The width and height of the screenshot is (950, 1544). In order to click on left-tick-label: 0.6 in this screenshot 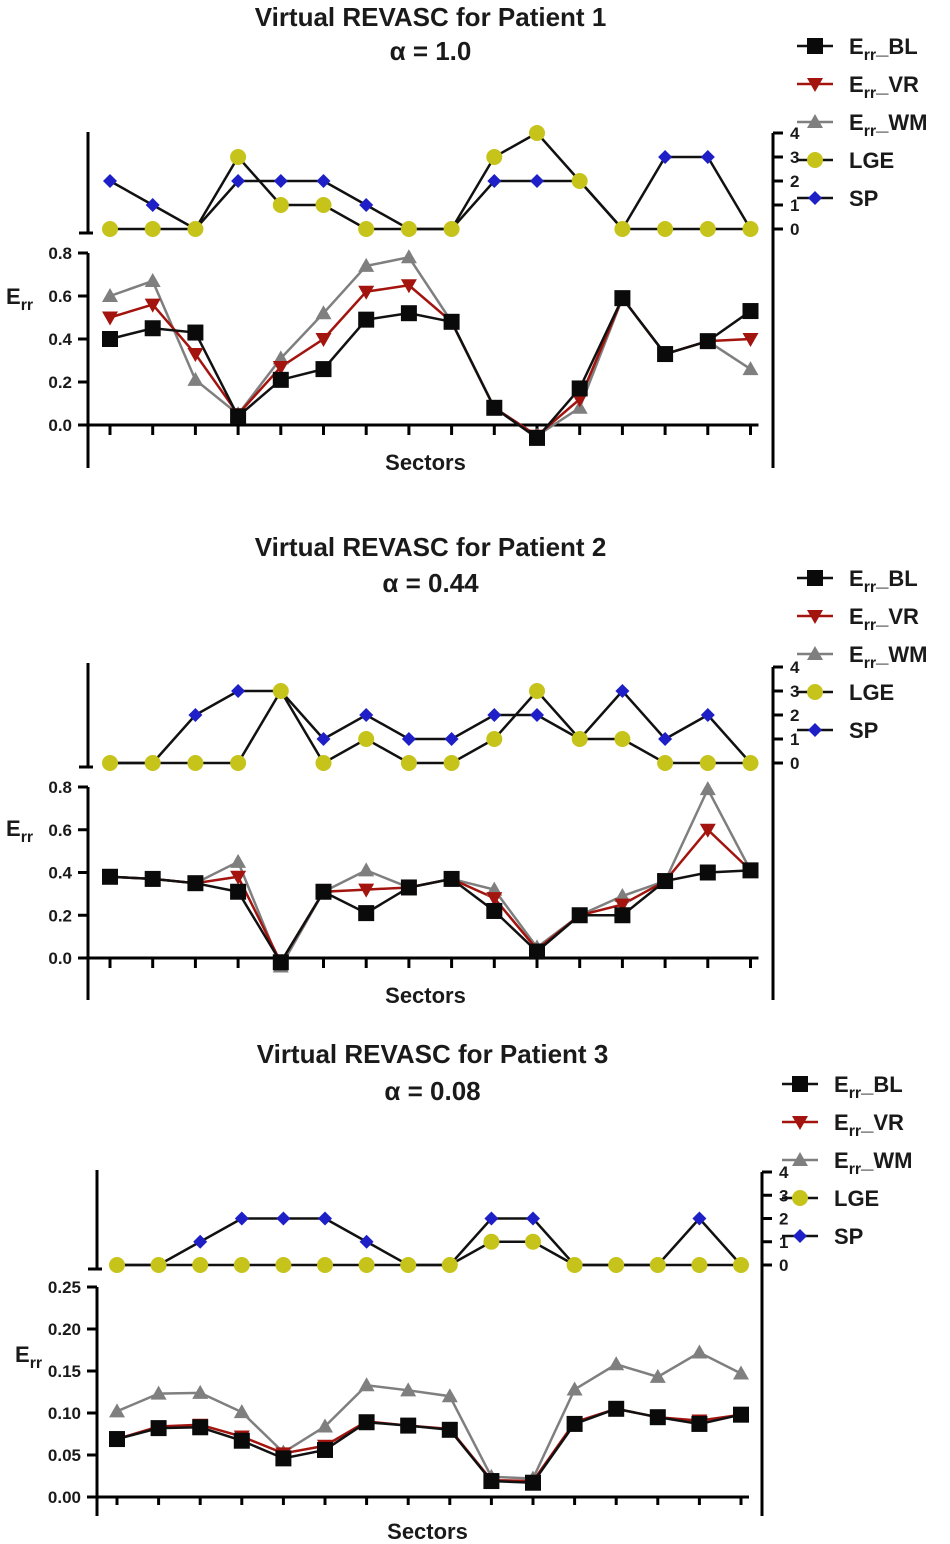, I will do `click(60, 830)`.